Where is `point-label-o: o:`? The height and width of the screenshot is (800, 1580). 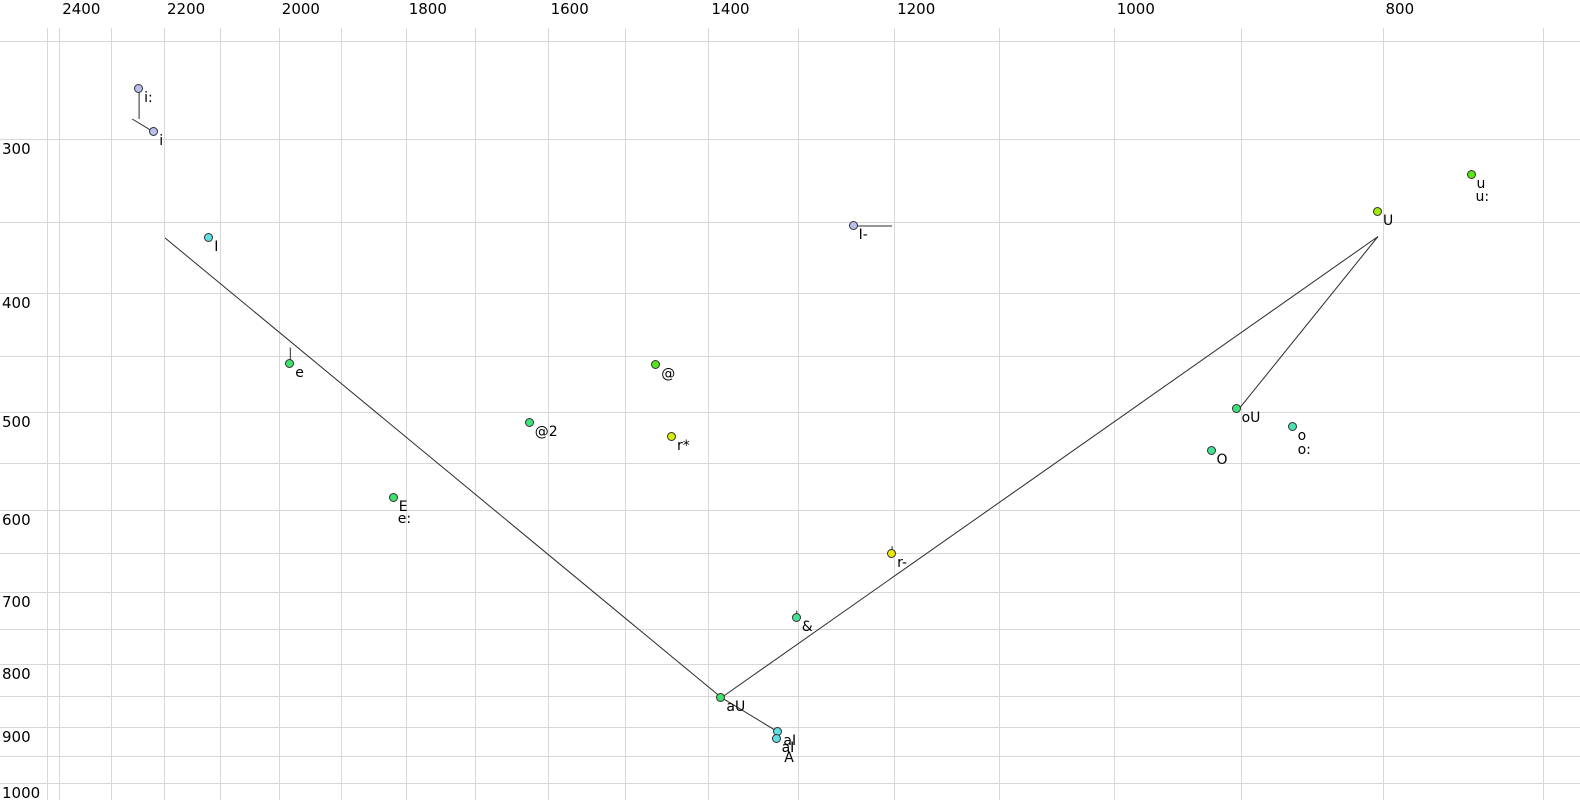
point-label-o: o: is located at coordinates (1304, 450).